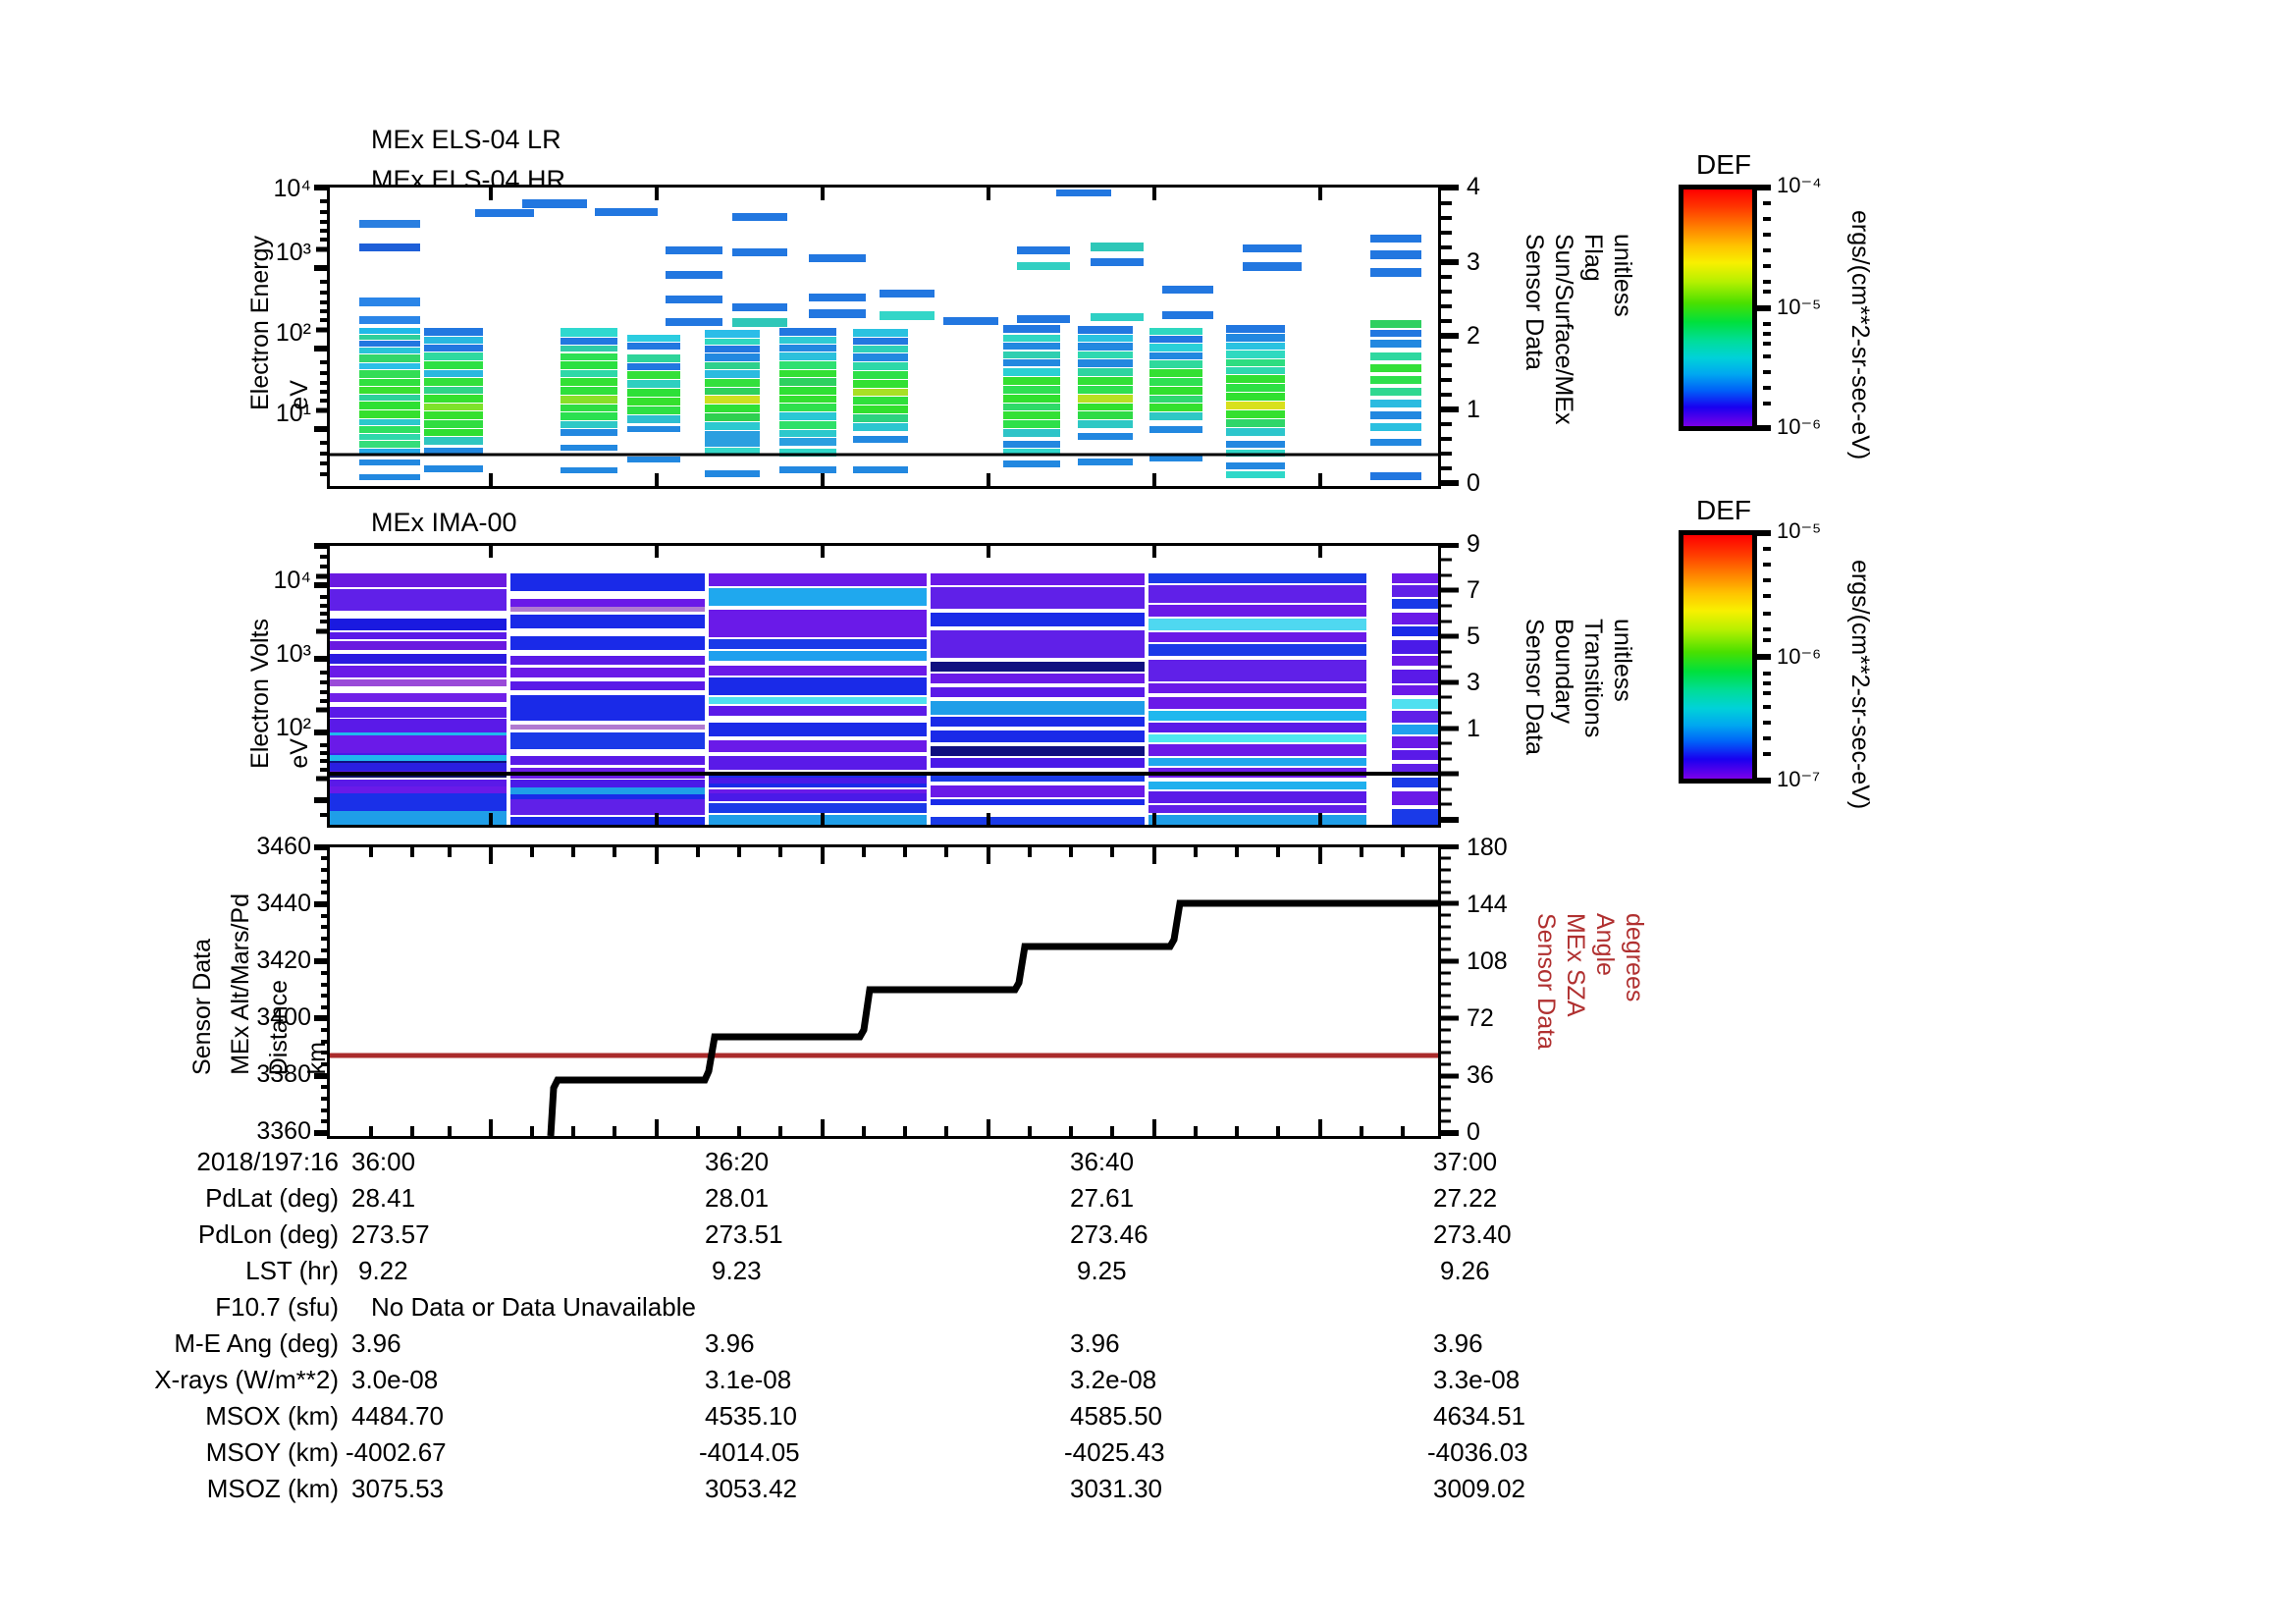 The height and width of the screenshot is (1623, 2296). I want to click on bottom-right-tick-0: 0, so click(1473, 1132).